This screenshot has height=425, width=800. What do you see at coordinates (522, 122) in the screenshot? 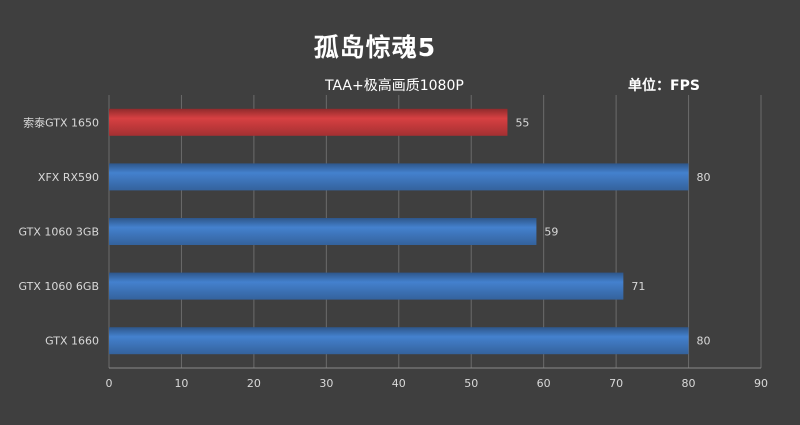
I see `data-label-0: 55` at bounding box center [522, 122].